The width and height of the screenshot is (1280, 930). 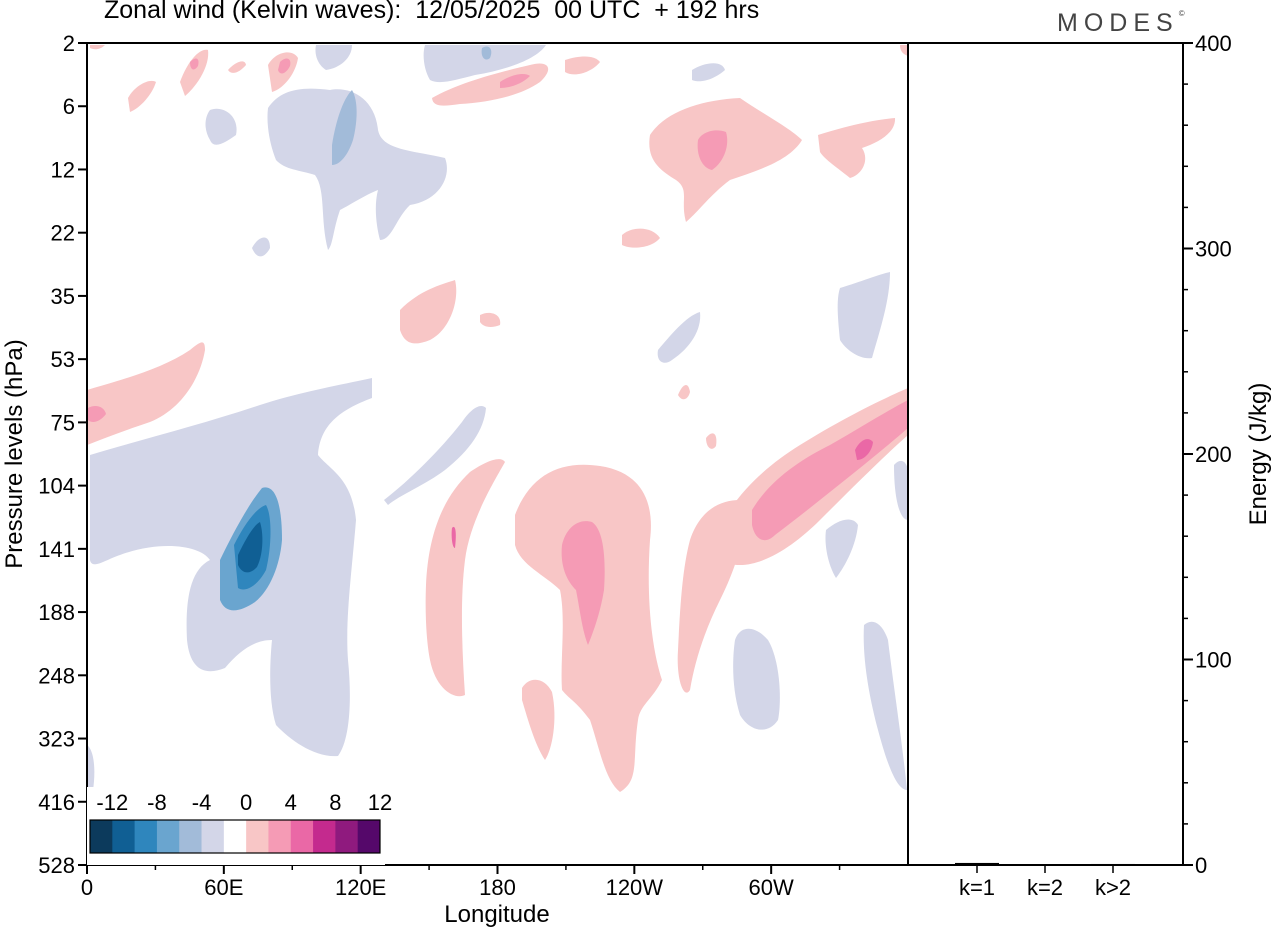 I want to click on energy-axis-label: Energy (J/kg), so click(x=1258, y=454).